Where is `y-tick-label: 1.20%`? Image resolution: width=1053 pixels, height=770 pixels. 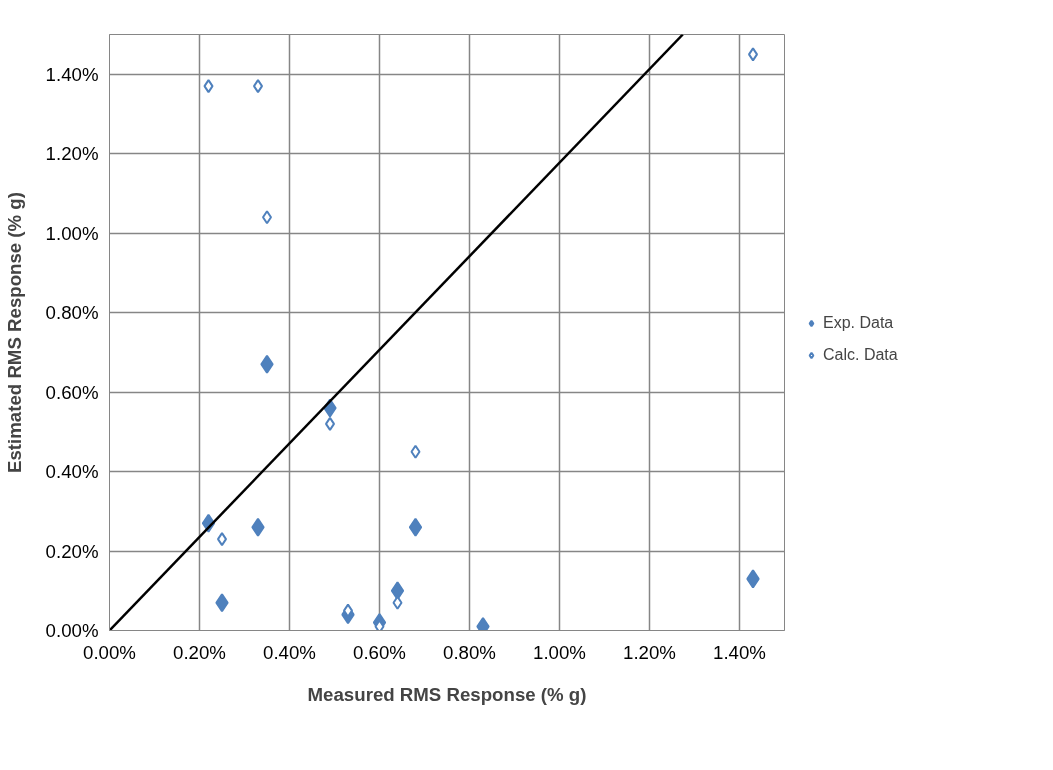 y-tick-label: 1.20% is located at coordinates (72, 154).